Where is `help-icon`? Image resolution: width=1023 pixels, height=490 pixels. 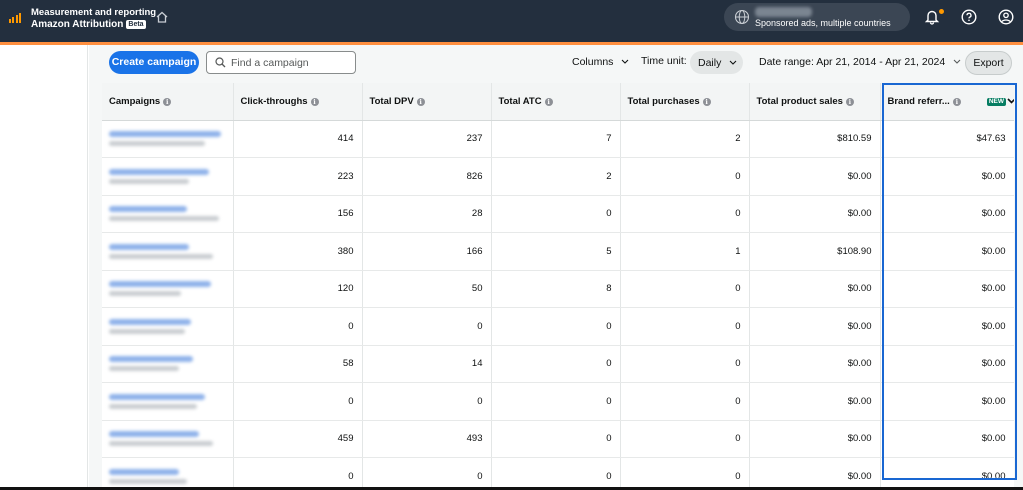 help-icon is located at coordinates (969, 18).